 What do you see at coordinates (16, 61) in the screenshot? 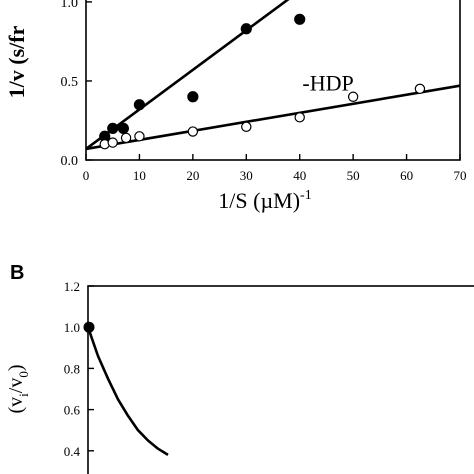
I see `panel-a-y-axis-label: 1/v (s/fr` at bounding box center [16, 61].